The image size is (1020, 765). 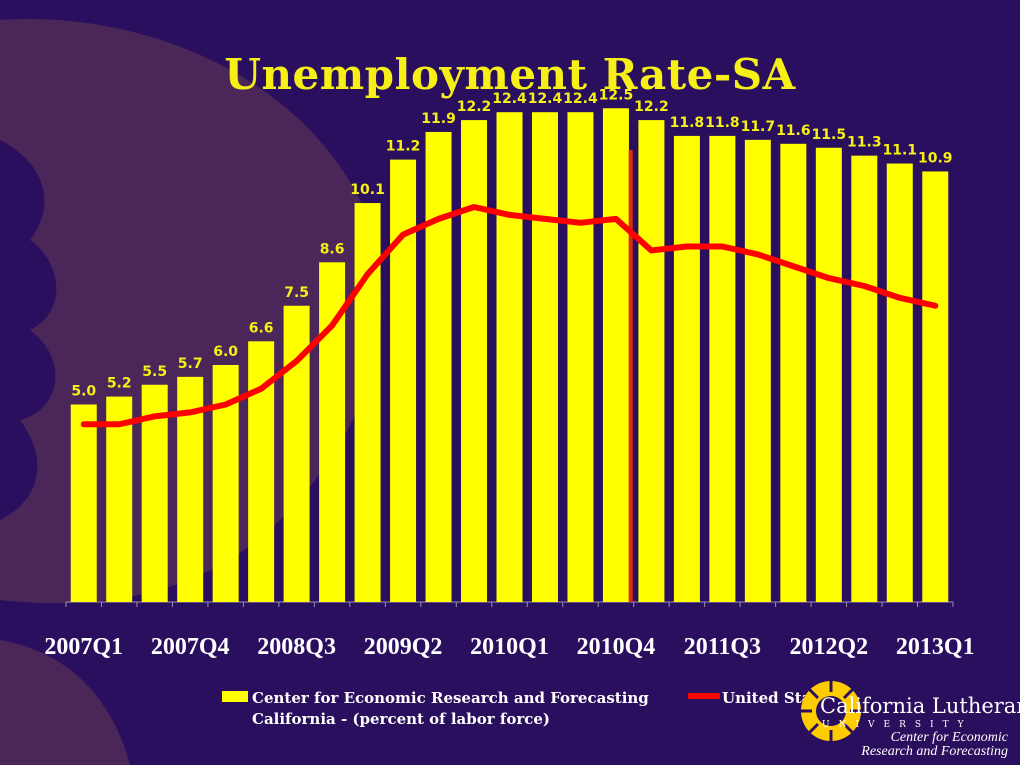 What do you see at coordinates (864, 143) in the screenshot?
I see `bar-value-label: 11.3` at bounding box center [864, 143].